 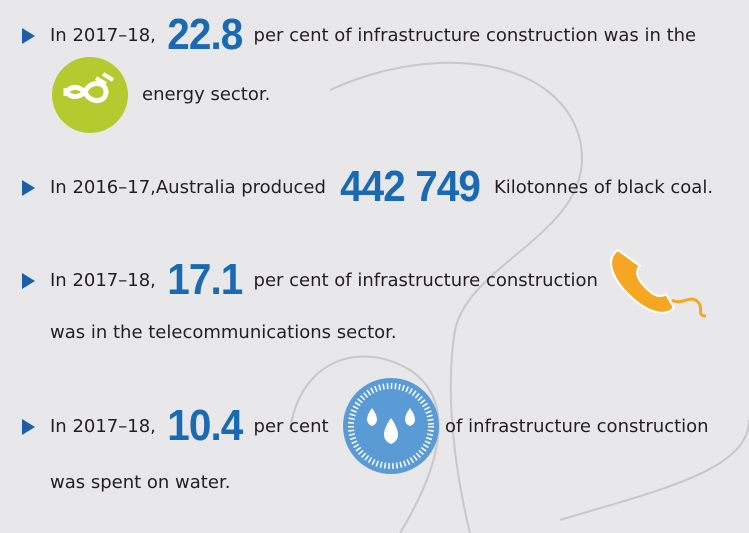 What do you see at coordinates (603, 187) in the screenshot?
I see `text: Kilotonnes of black coal.` at bounding box center [603, 187].